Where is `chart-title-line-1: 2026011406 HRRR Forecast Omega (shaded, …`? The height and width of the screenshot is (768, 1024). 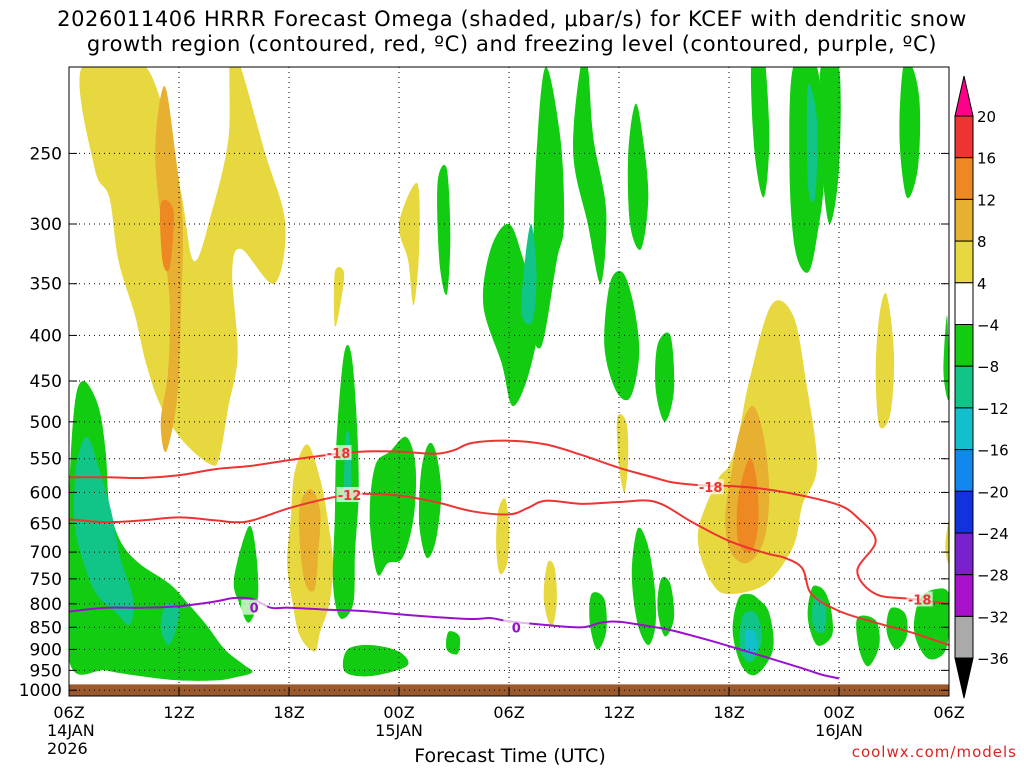 chart-title-line-1: 2026011406 HRRR Forecast Omega (shaded, … is located at coordinates (512, 19).